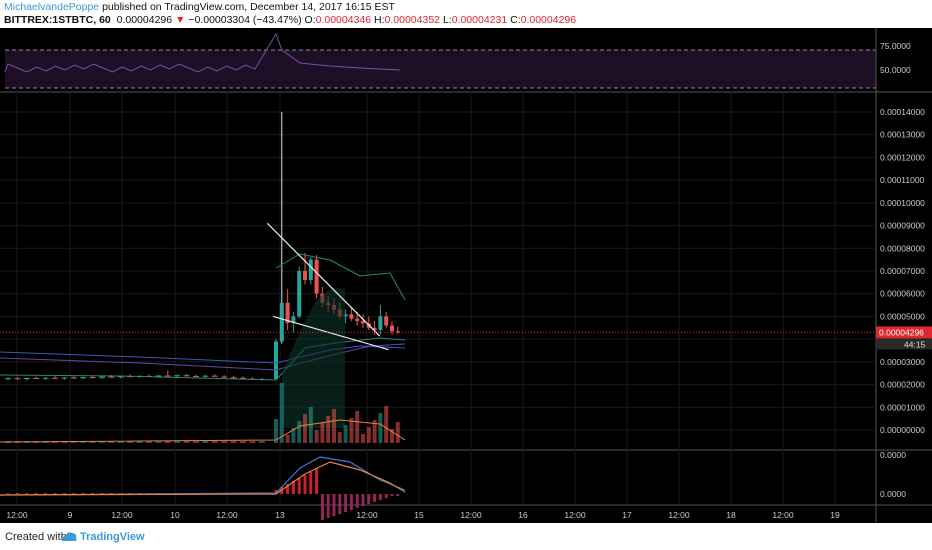  I want to click on price-tick-label: 0.00005000, so click(902, 316).